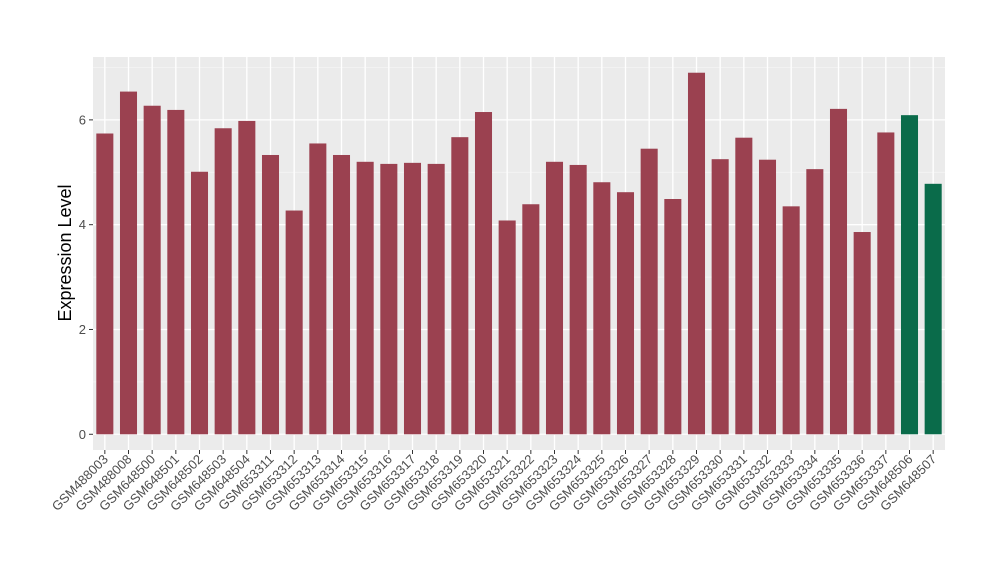 The image size is (1000, 580). I want to click on bar-gsm653326, so click(625, 313).